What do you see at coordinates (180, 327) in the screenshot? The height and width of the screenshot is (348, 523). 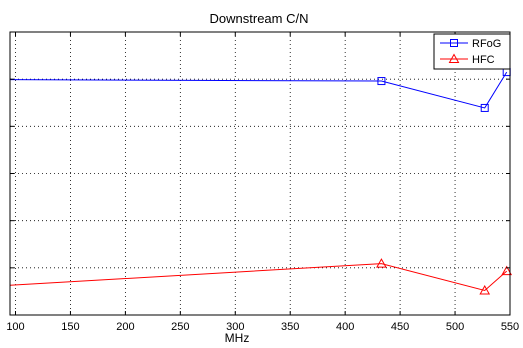 I see `x-tick-label: 250` at bounding box center [180, 327].